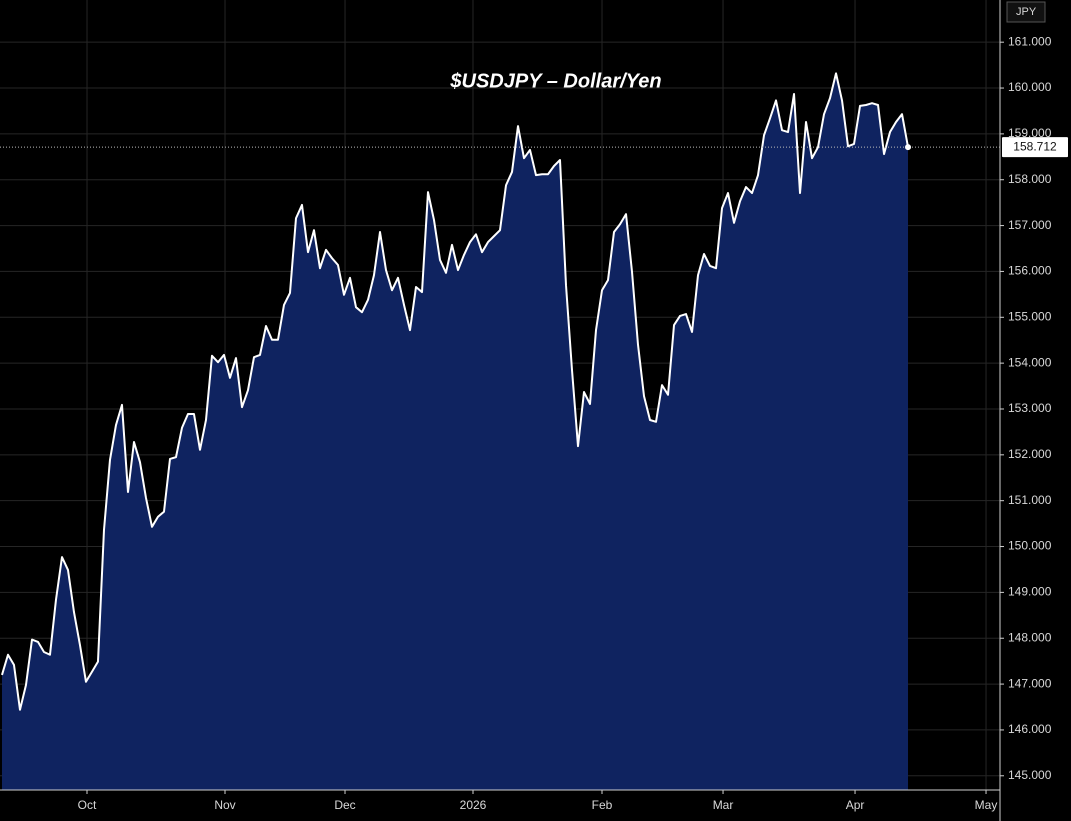 The width and height of the screenshot is (1071, 821). Describe the element at coordinates (723, 805) in the screenshot. I see `x-tick-label: Mar` at that location.